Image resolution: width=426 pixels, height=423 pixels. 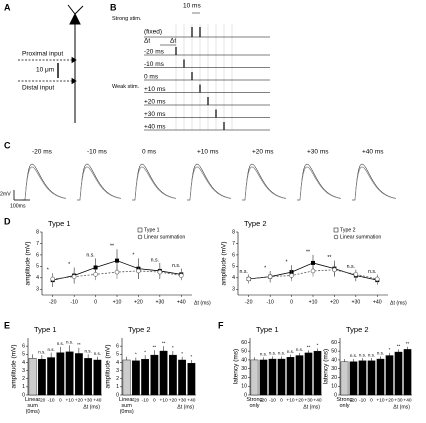 I want to click on x-tick-label: Linear sum (0ms), so click(x=32, y=406).